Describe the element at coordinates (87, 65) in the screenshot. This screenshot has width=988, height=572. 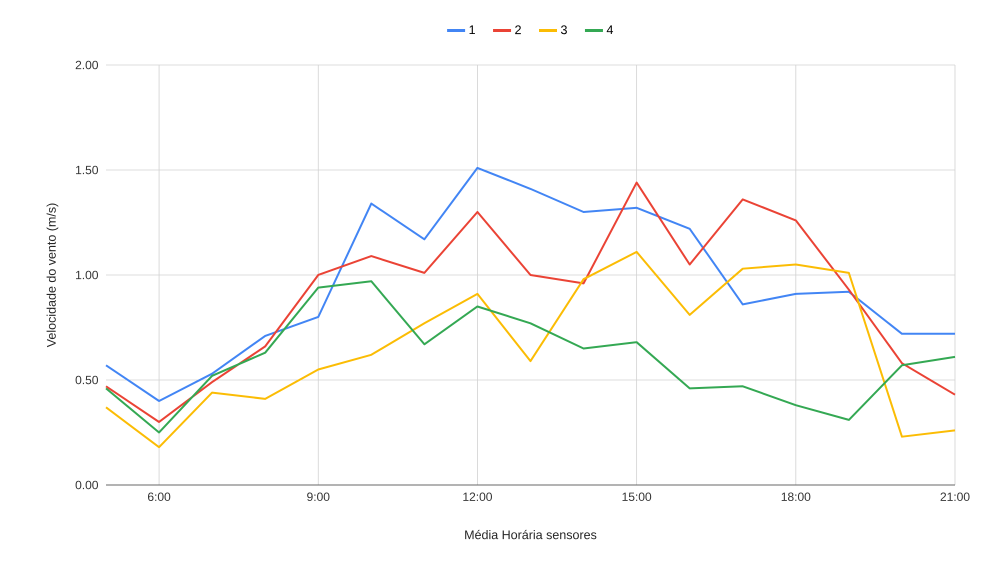
I see `y-tick-label: 2.00` at that location.